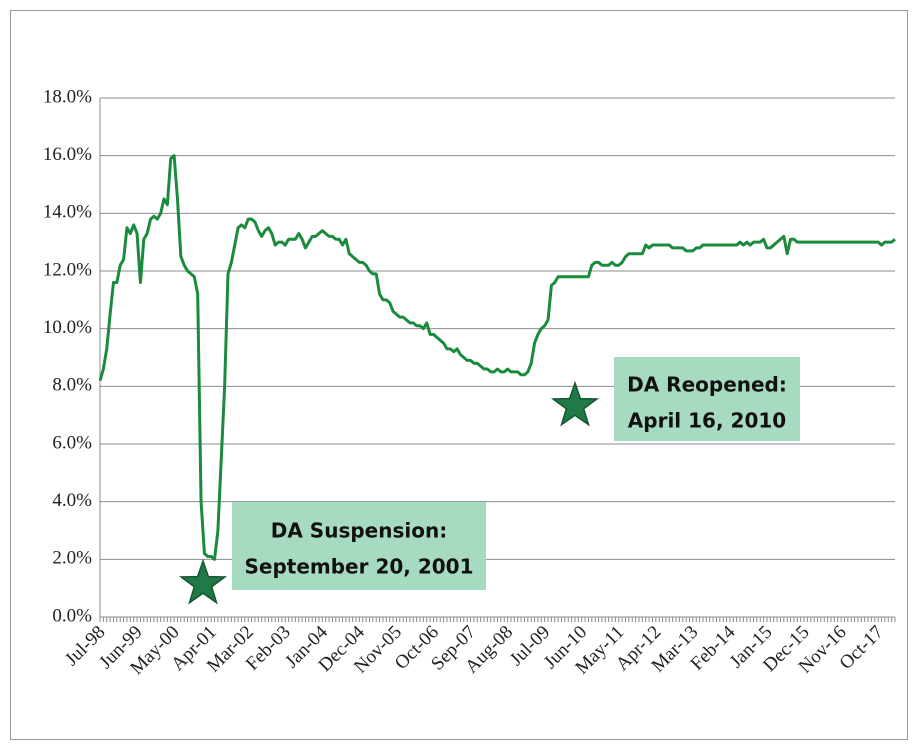  Describe the element at coordinates (72, 385) in the screenshot. I see `y-tick-label: 8.0%` at that location.